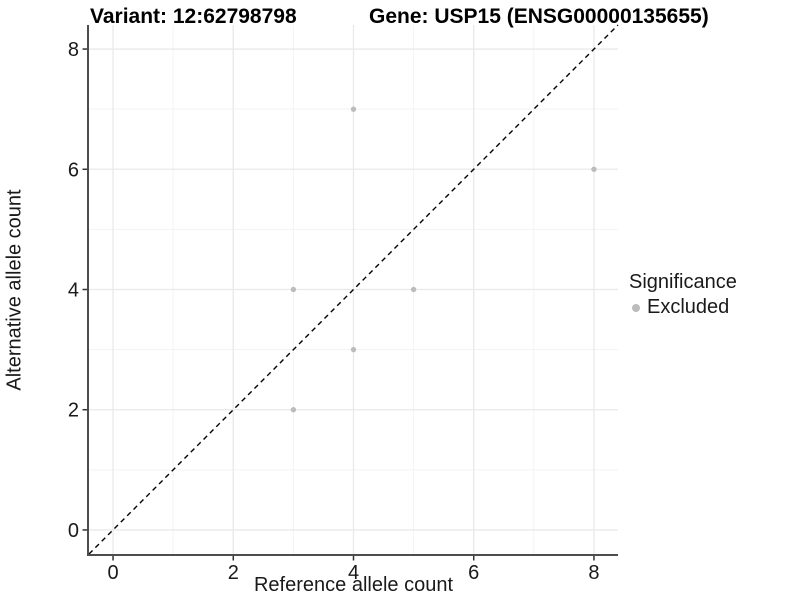 Image resolution: width=800 pixels, height=600 pixels. I want to click on x-tick-label: 4, so click(353, 573).